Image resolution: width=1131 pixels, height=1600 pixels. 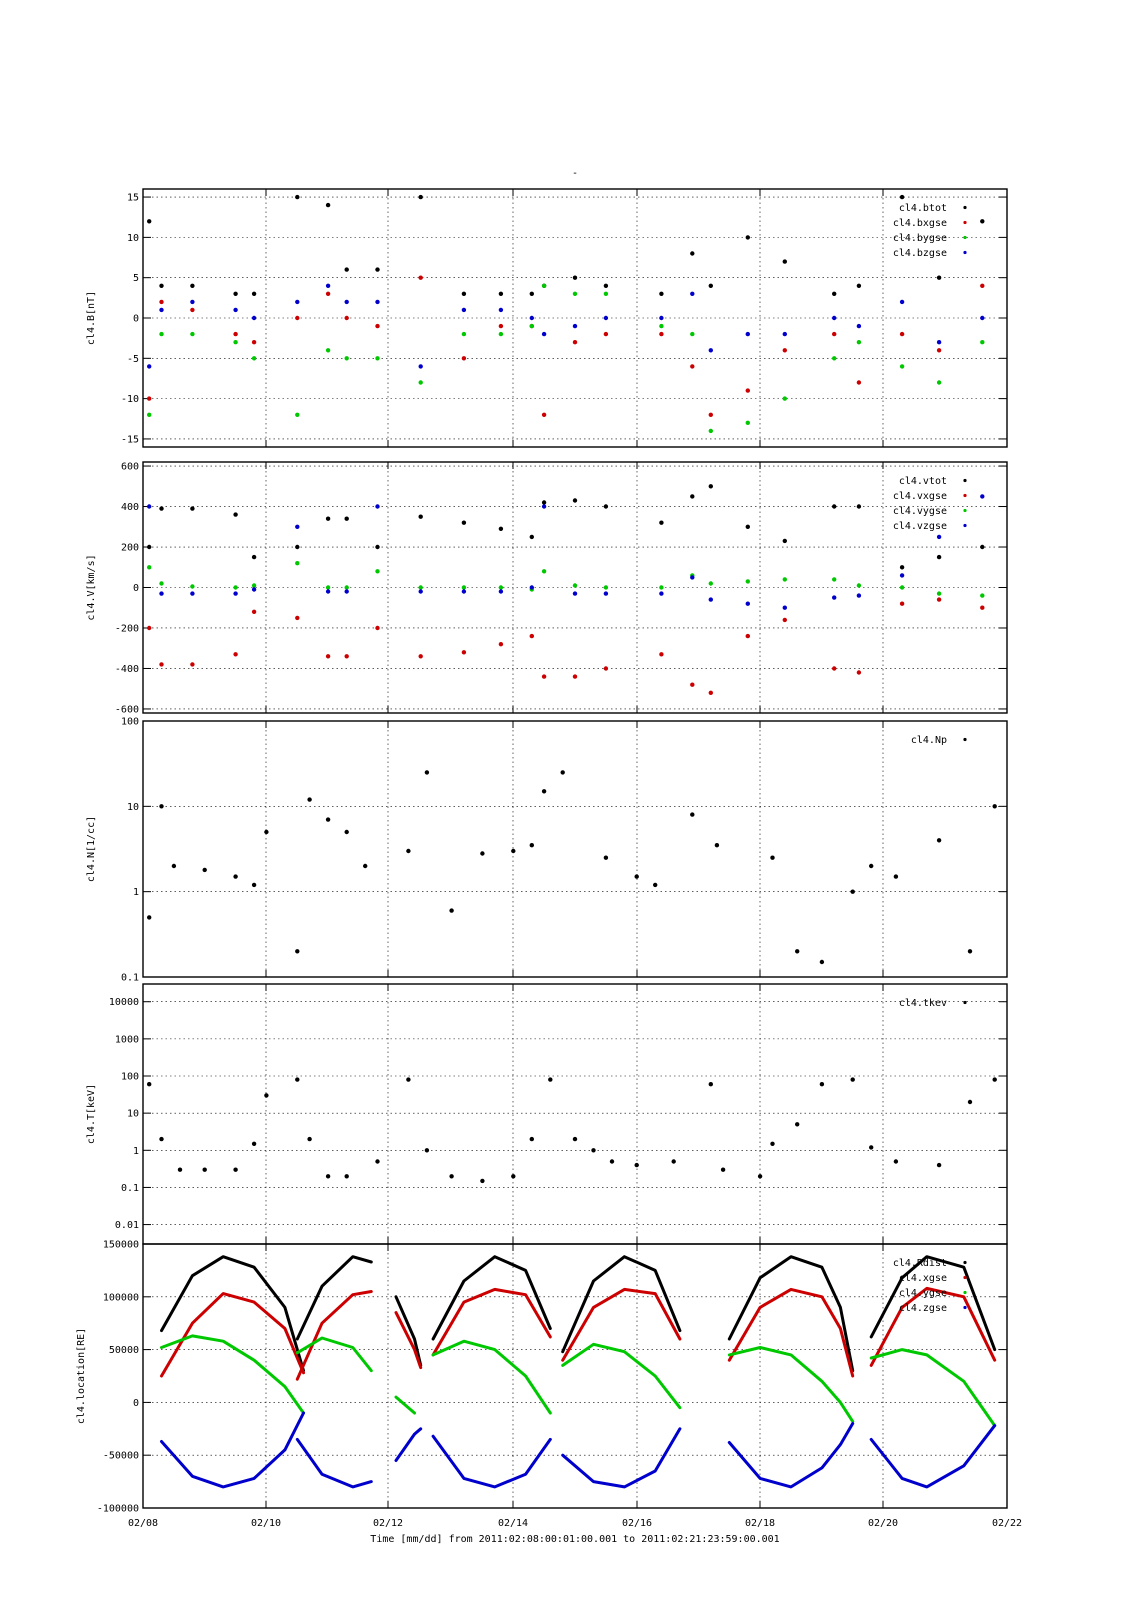 I want to click on y-tick-label: 5, so click(x=136, y=278).